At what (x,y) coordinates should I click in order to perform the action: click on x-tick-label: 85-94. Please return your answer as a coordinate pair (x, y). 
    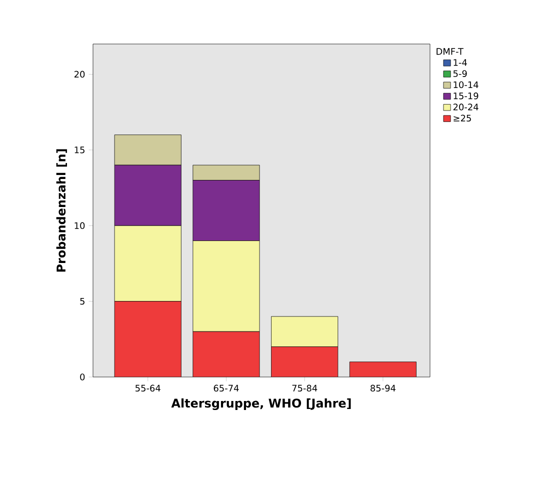
    Looking at the image, I should click on (383, 388).